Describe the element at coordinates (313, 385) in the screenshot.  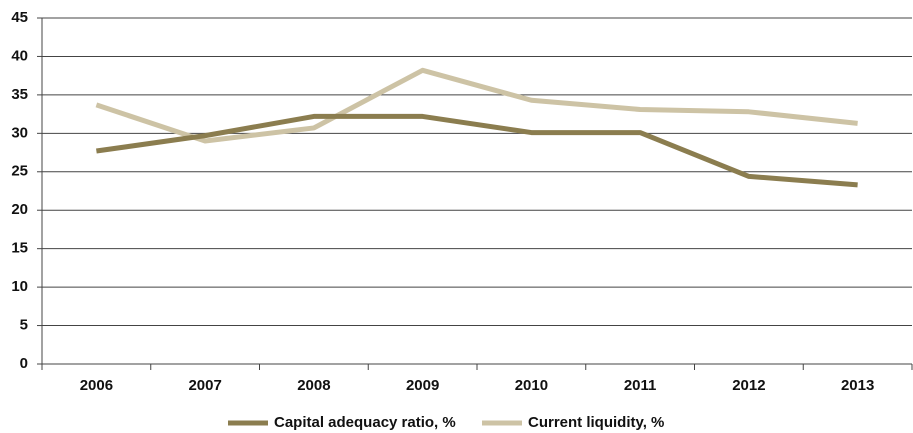
I see `x-tick-label: 2008` at that location.